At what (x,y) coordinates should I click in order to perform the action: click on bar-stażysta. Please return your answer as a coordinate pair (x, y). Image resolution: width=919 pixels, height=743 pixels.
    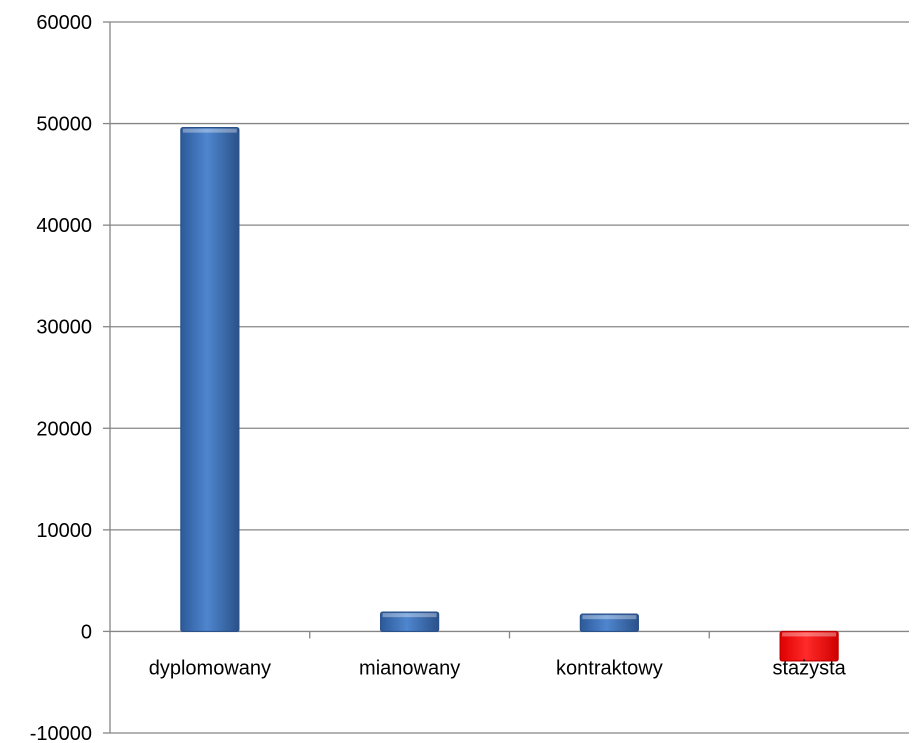
    Looking at the image, I should click on (809, 646).